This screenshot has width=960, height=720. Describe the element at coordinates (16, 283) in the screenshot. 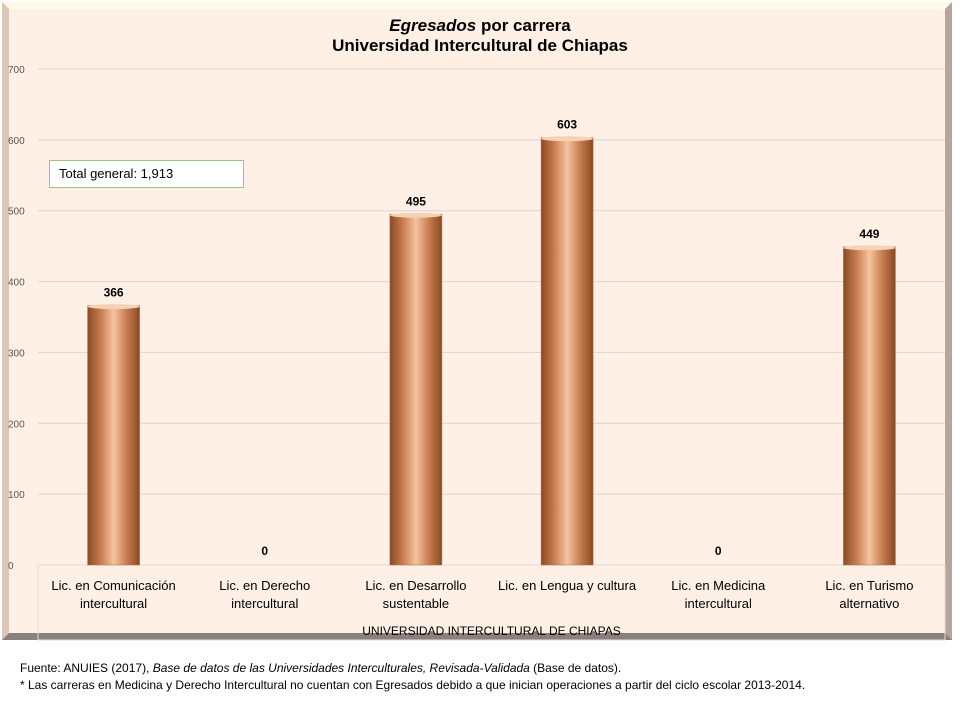

I see `y-tick-label: 400` at that location.